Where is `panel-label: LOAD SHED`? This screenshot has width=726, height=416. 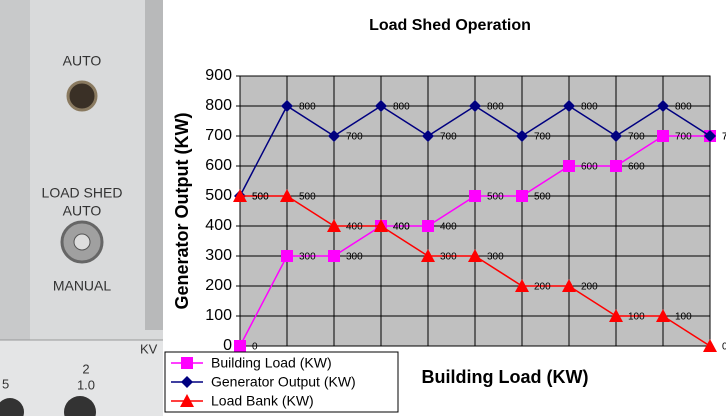
panel-label: LOAD SHED is located at coordinates (82, 193).